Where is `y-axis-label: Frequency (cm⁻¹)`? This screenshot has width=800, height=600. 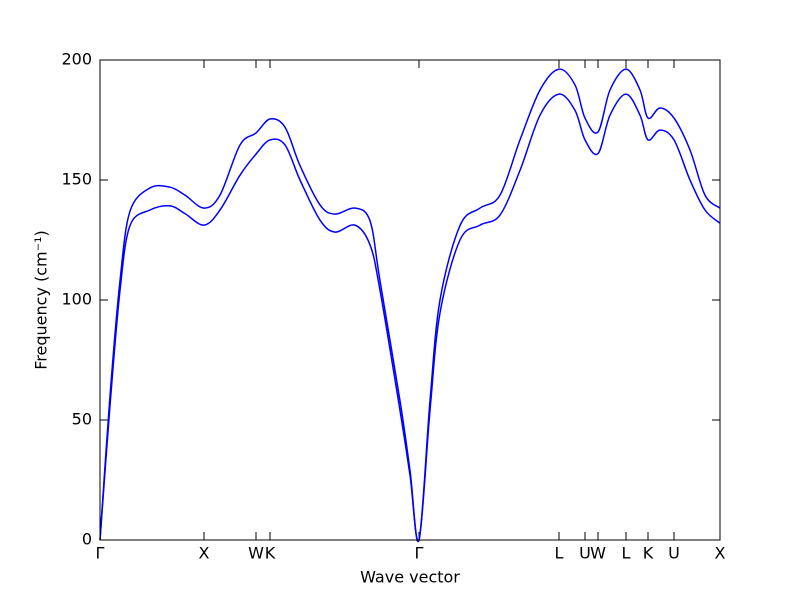
y-axis-label: Frequency (cm⁻¹) is located at coordinates (41, 299).